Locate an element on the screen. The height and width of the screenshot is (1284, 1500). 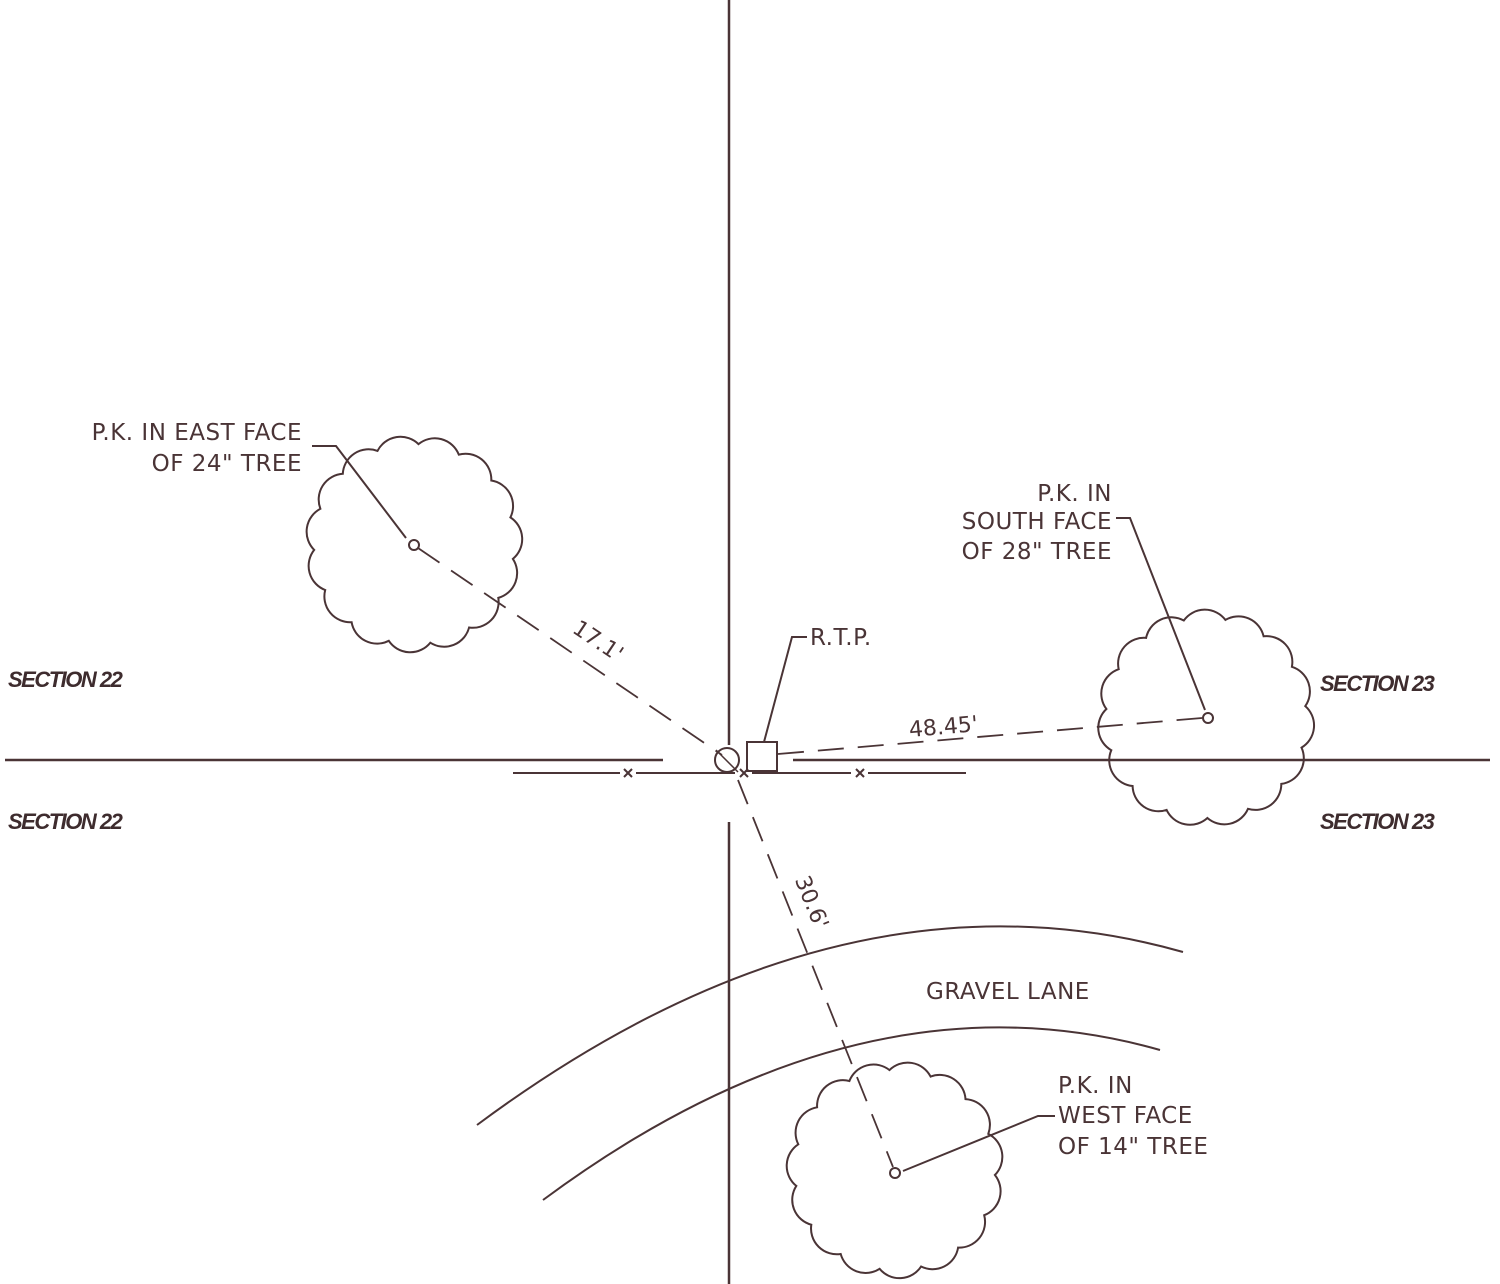
tree-24-inch-icon is located at coordinates (414, 544).